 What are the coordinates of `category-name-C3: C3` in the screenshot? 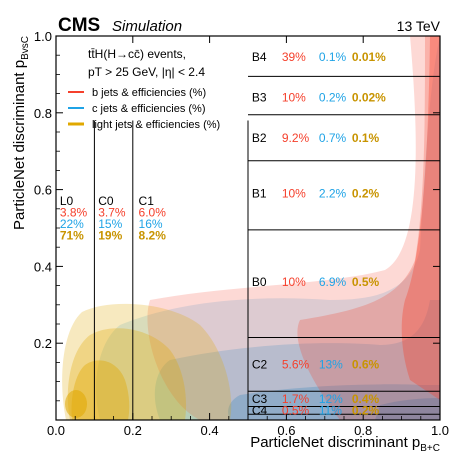 It's located at (260, 399).